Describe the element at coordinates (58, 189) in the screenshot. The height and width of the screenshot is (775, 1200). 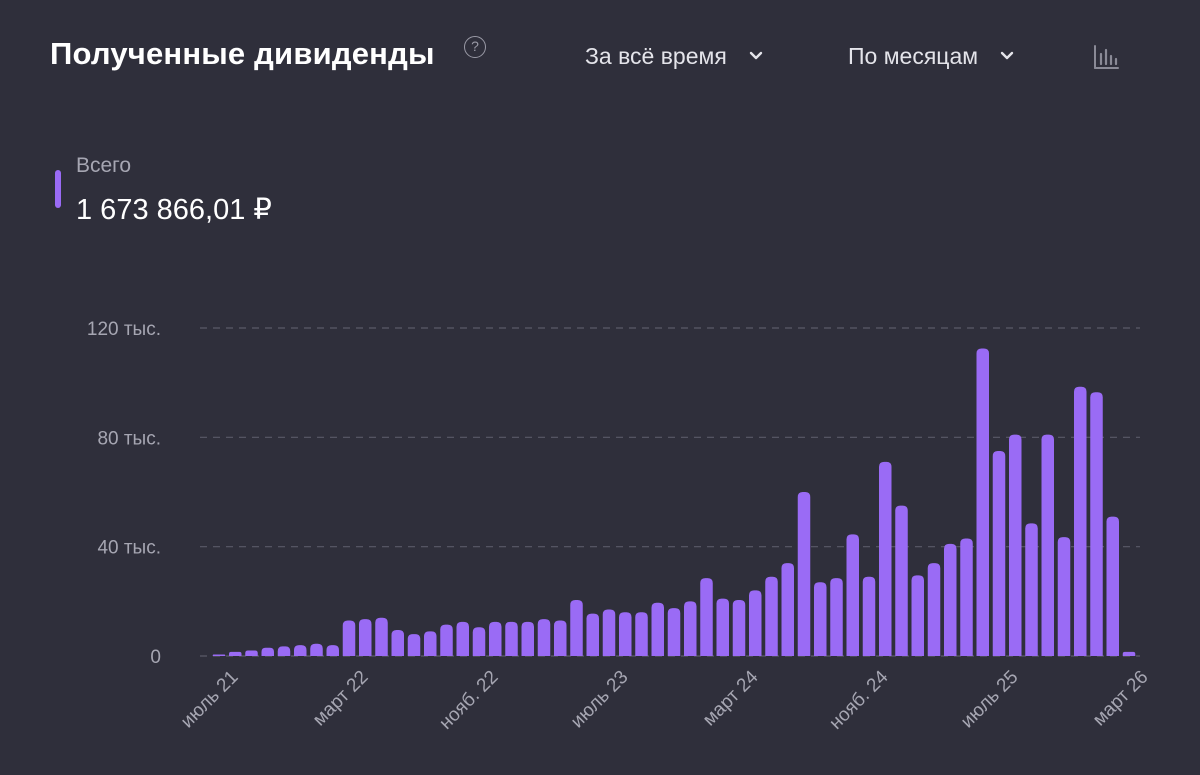
I see `legend-swatch` at that location.